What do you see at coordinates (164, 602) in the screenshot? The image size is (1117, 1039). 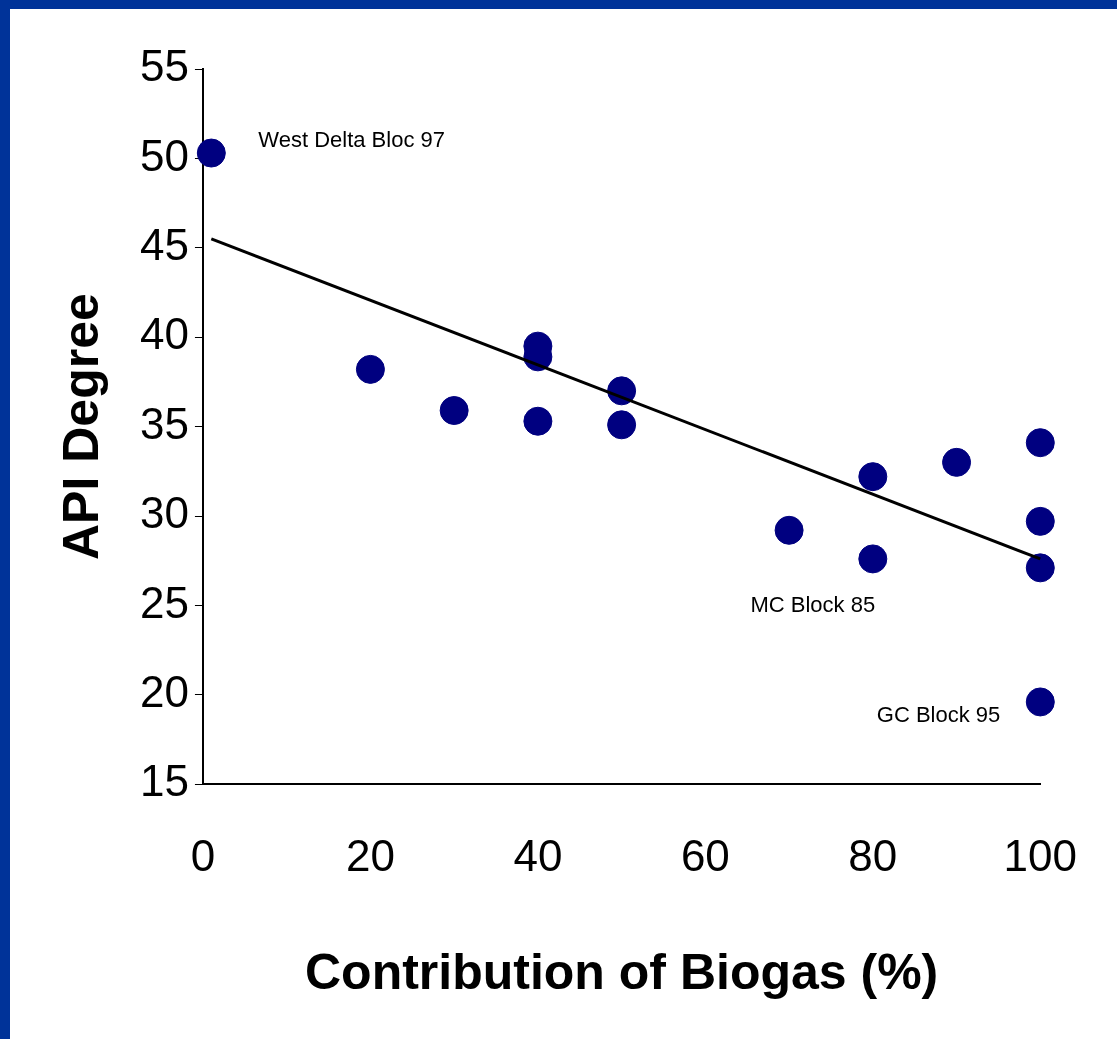 I see `y-tick-label: 25` at bounding box center [164, 602].